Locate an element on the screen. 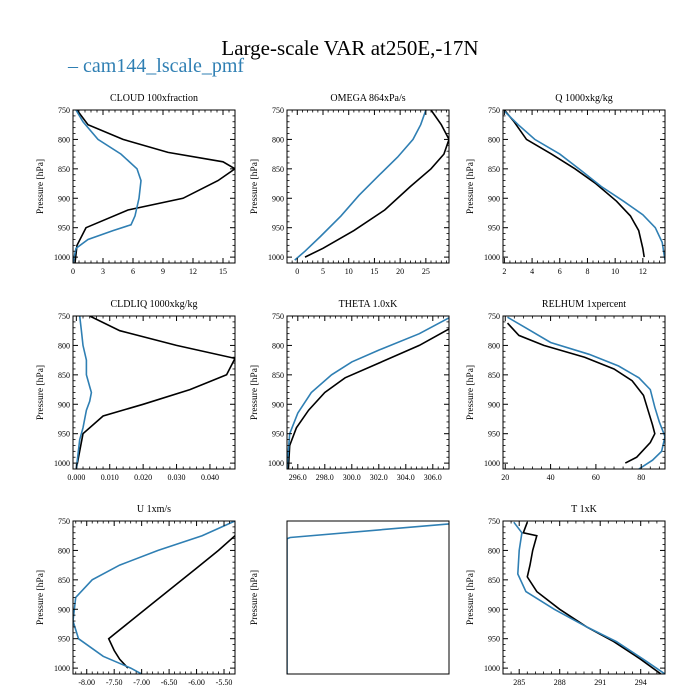 The width and height of the screenshot is (700, 700). x-tick-label: 2 is located at coordinates (504, 271).